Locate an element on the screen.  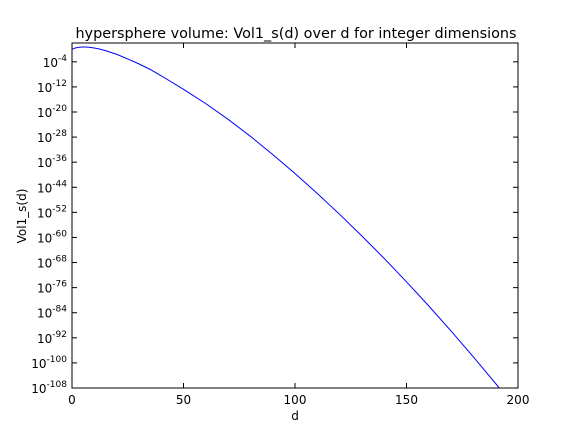
x-tick-label: 0 is located at coordinates (72, 400).